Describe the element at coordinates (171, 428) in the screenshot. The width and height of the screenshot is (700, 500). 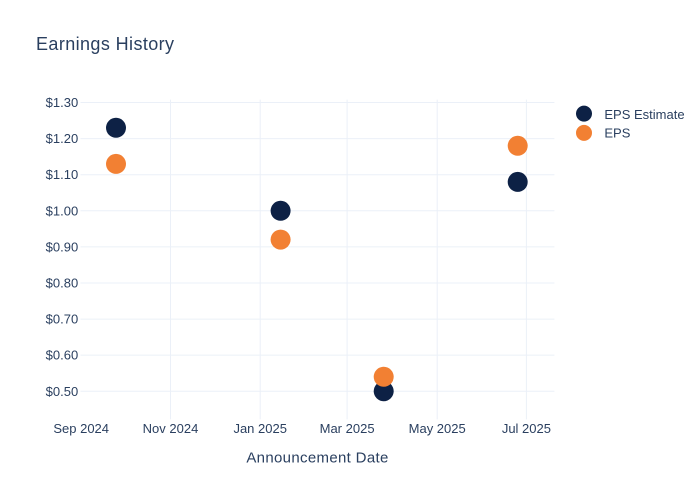
I see `svg-text: Nov 2024` at that location.